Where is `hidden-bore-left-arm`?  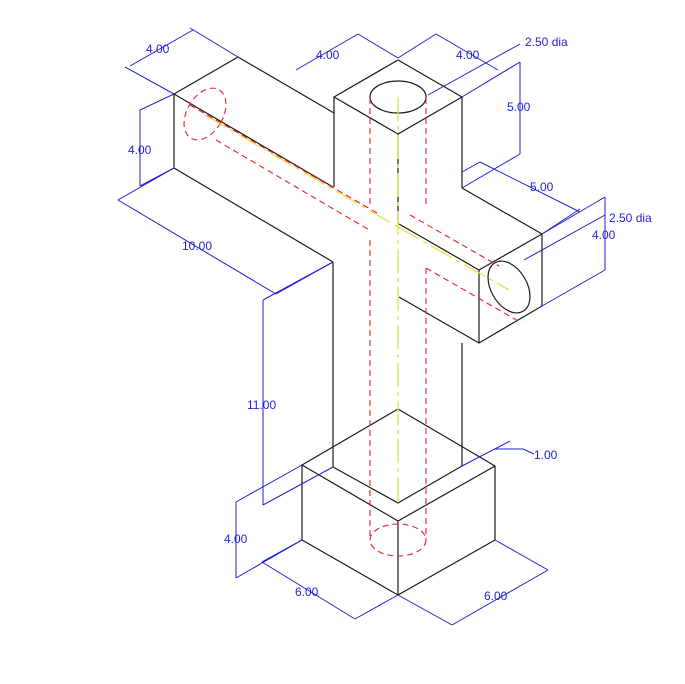
hidden-bore-left-arm is located at coordinates (283, 168).